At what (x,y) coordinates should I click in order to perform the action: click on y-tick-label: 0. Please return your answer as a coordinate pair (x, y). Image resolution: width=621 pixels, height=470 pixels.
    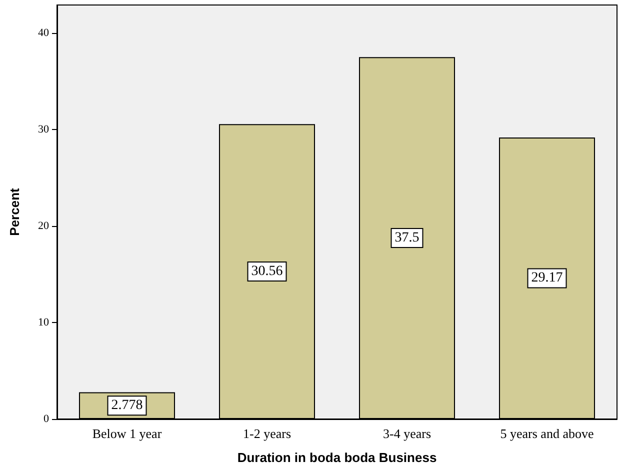
    Looking at the image, I should click on (47, 419).